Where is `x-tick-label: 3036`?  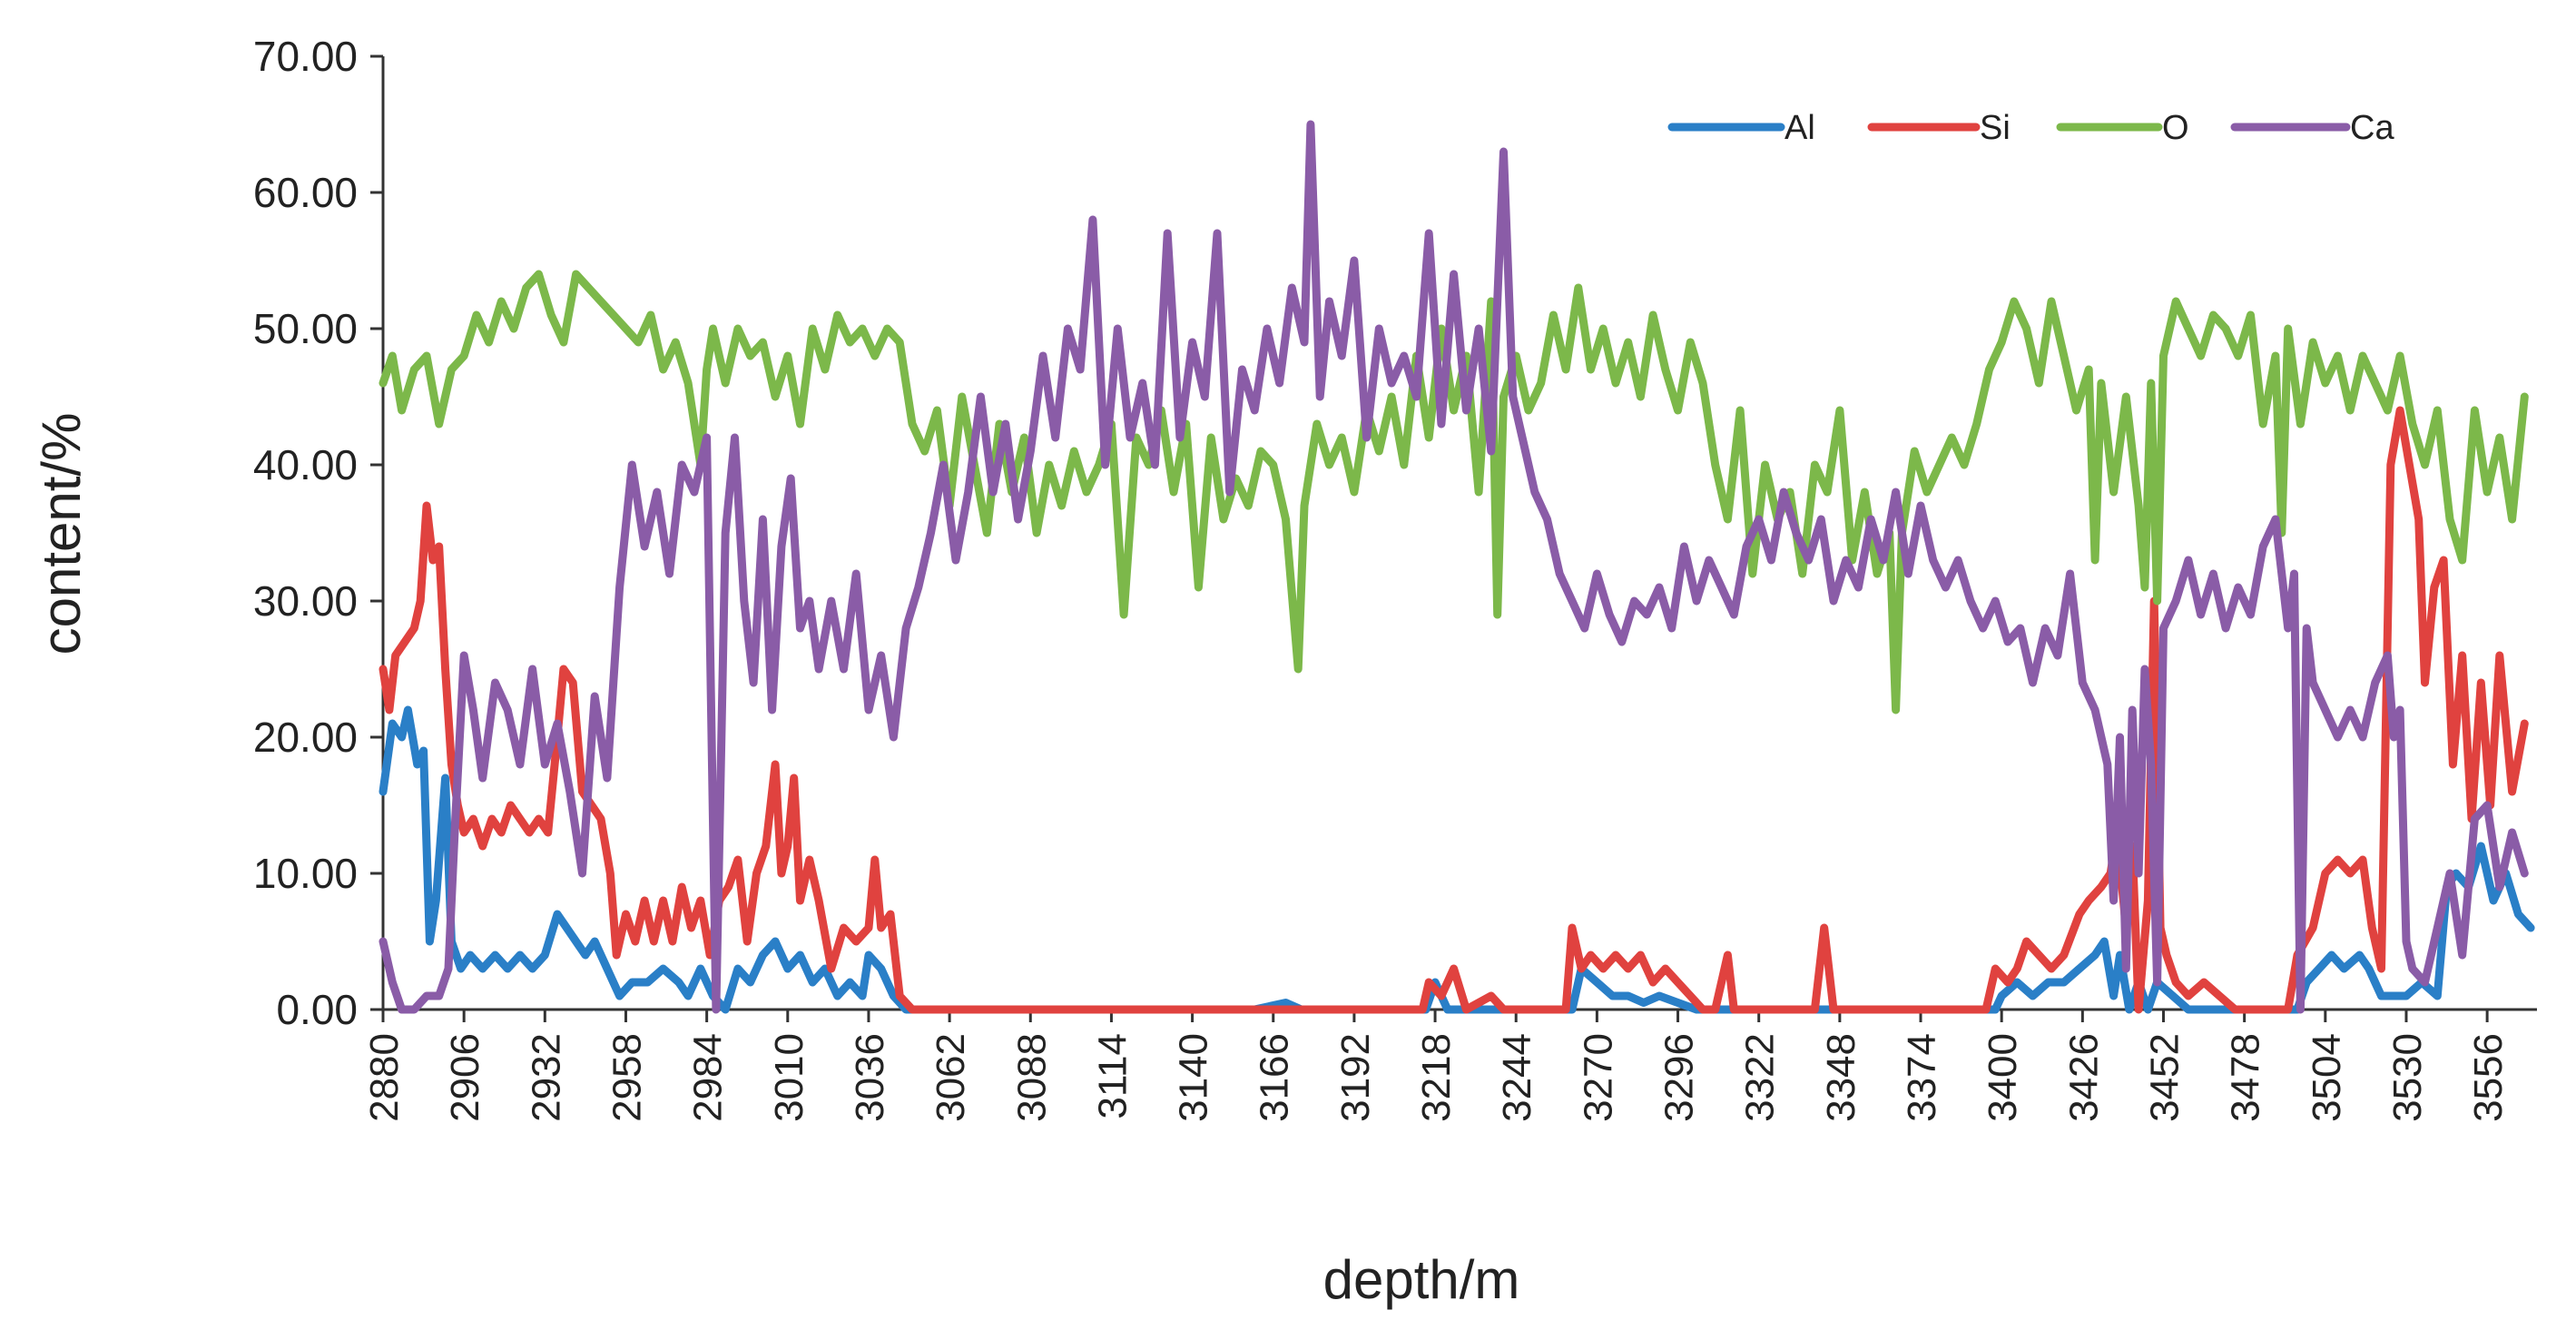 x-tick-label: 3036 is located at coordinates (870, 1077).